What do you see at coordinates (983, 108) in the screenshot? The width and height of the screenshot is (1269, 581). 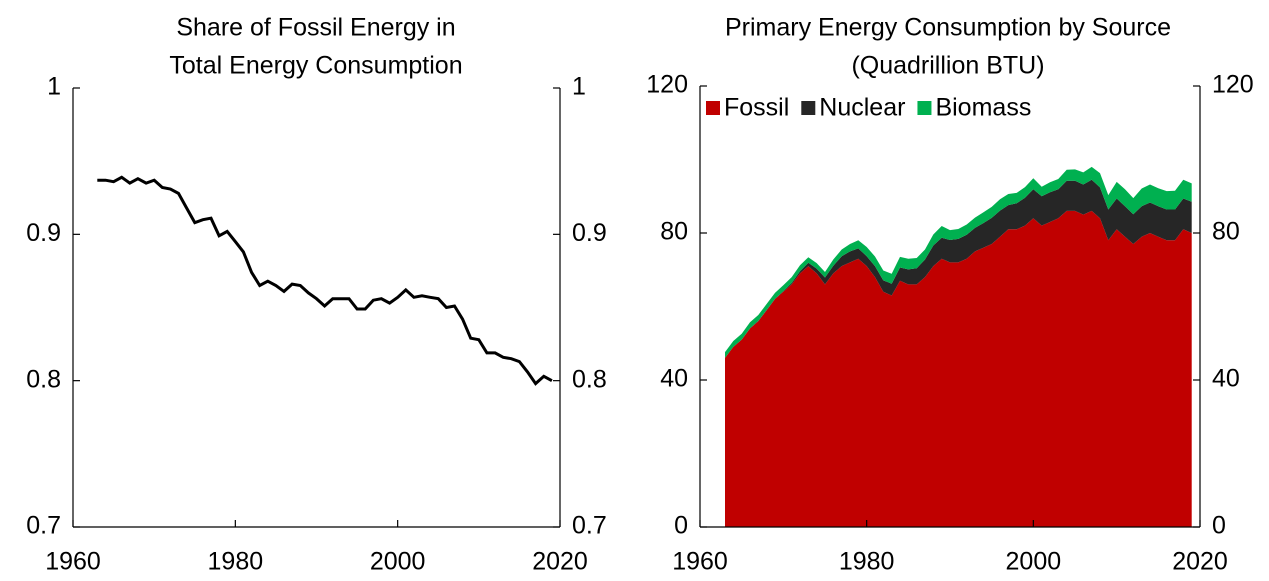 I see `legend-label: Biomass` at bounding box center [983, 108].